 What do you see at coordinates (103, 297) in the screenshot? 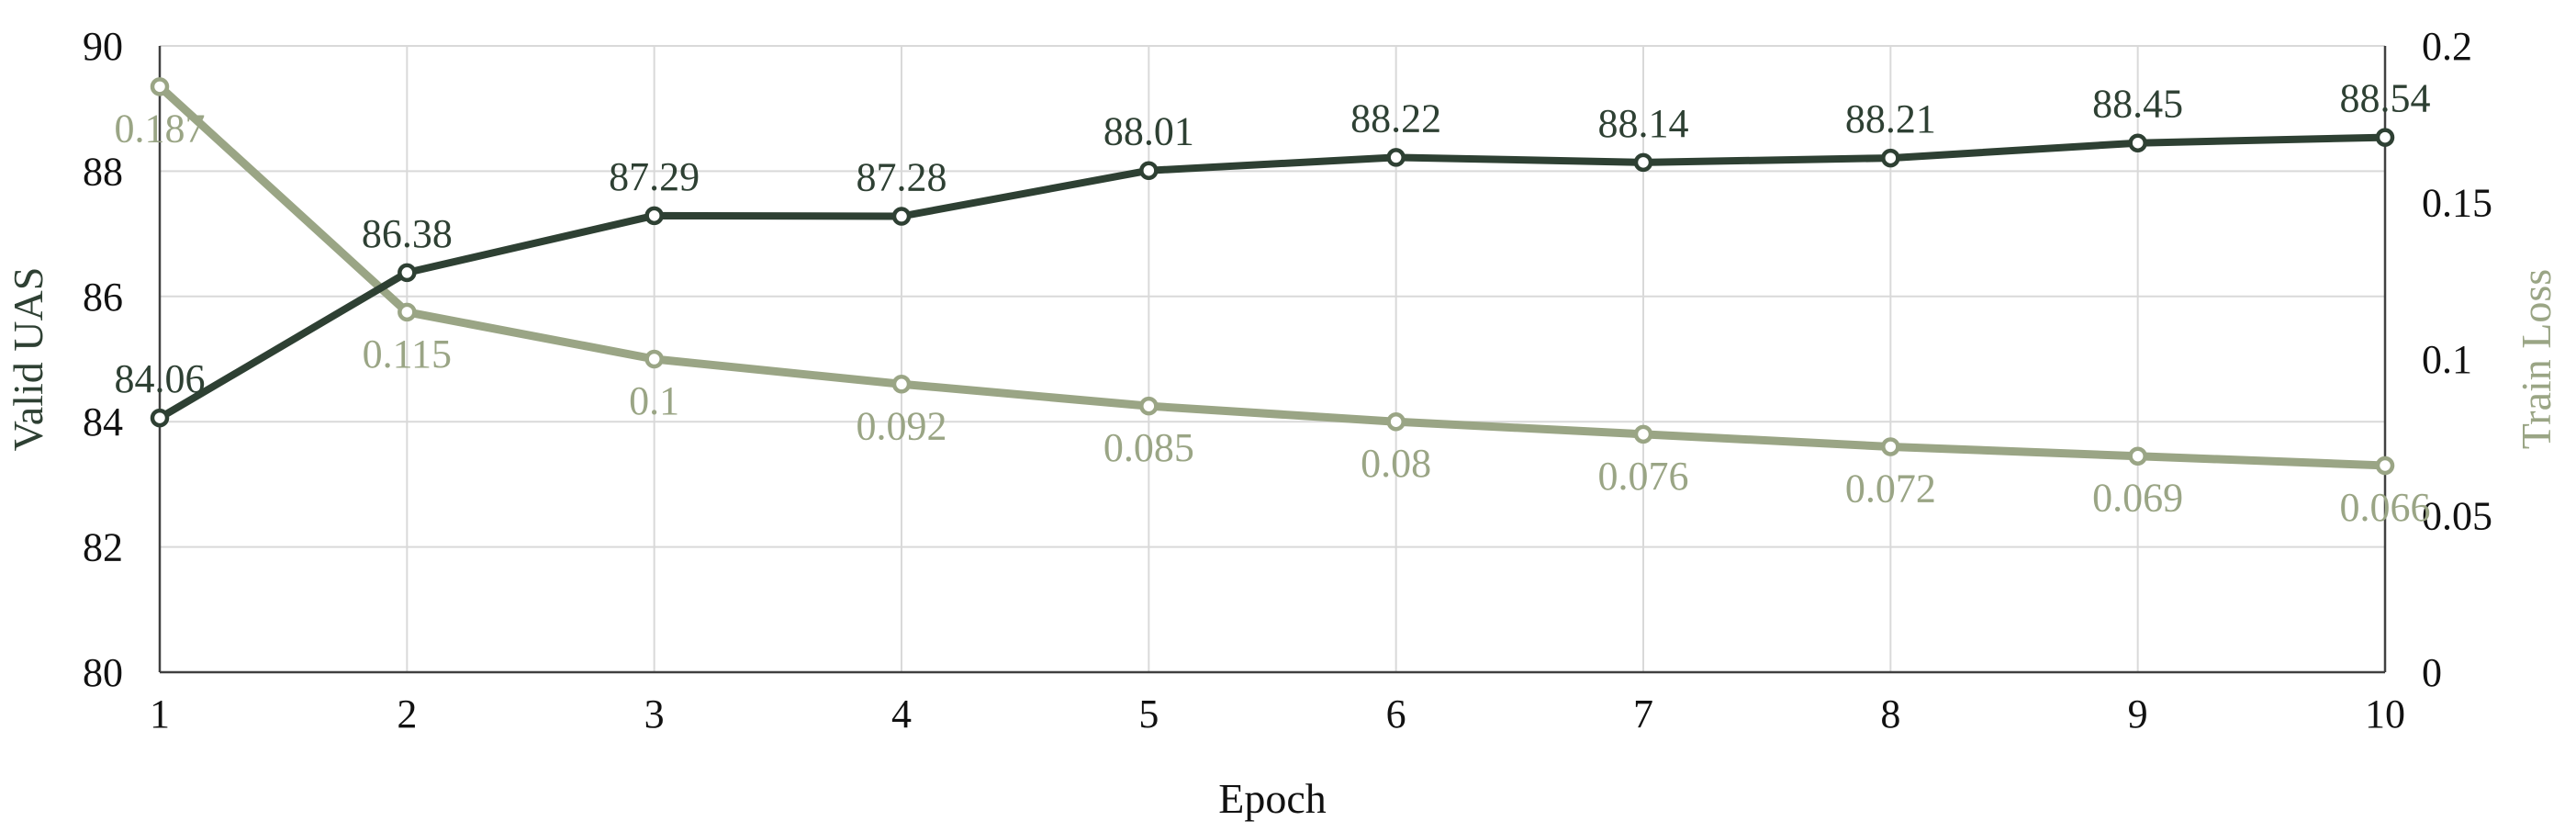
I see `y-tick-label: 86` at bounding box center [103, 297].